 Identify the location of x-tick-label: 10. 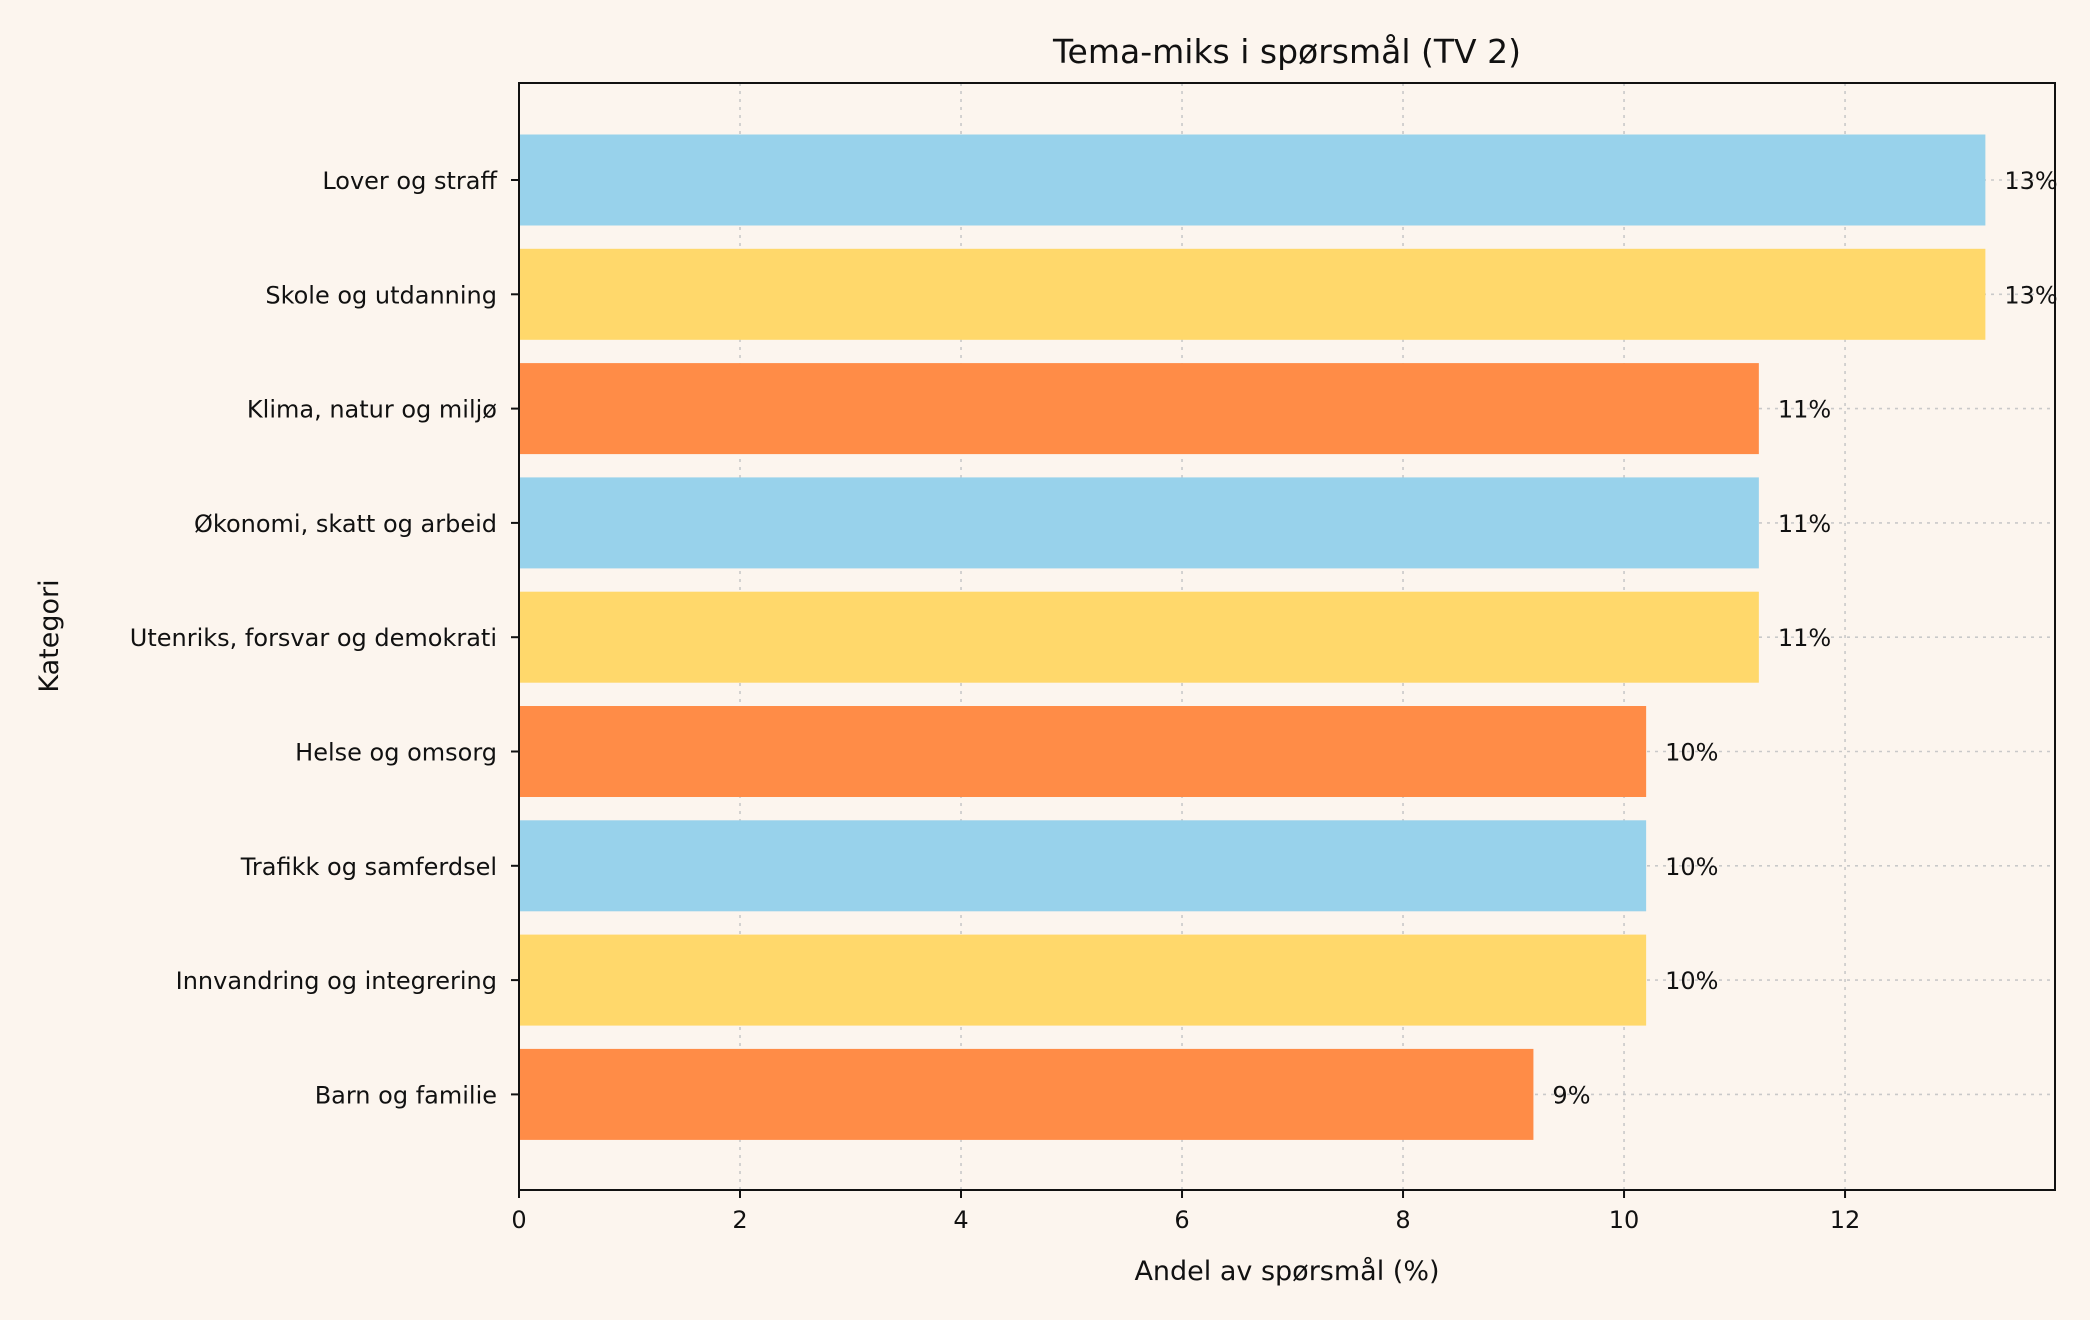
(1624, 1220).